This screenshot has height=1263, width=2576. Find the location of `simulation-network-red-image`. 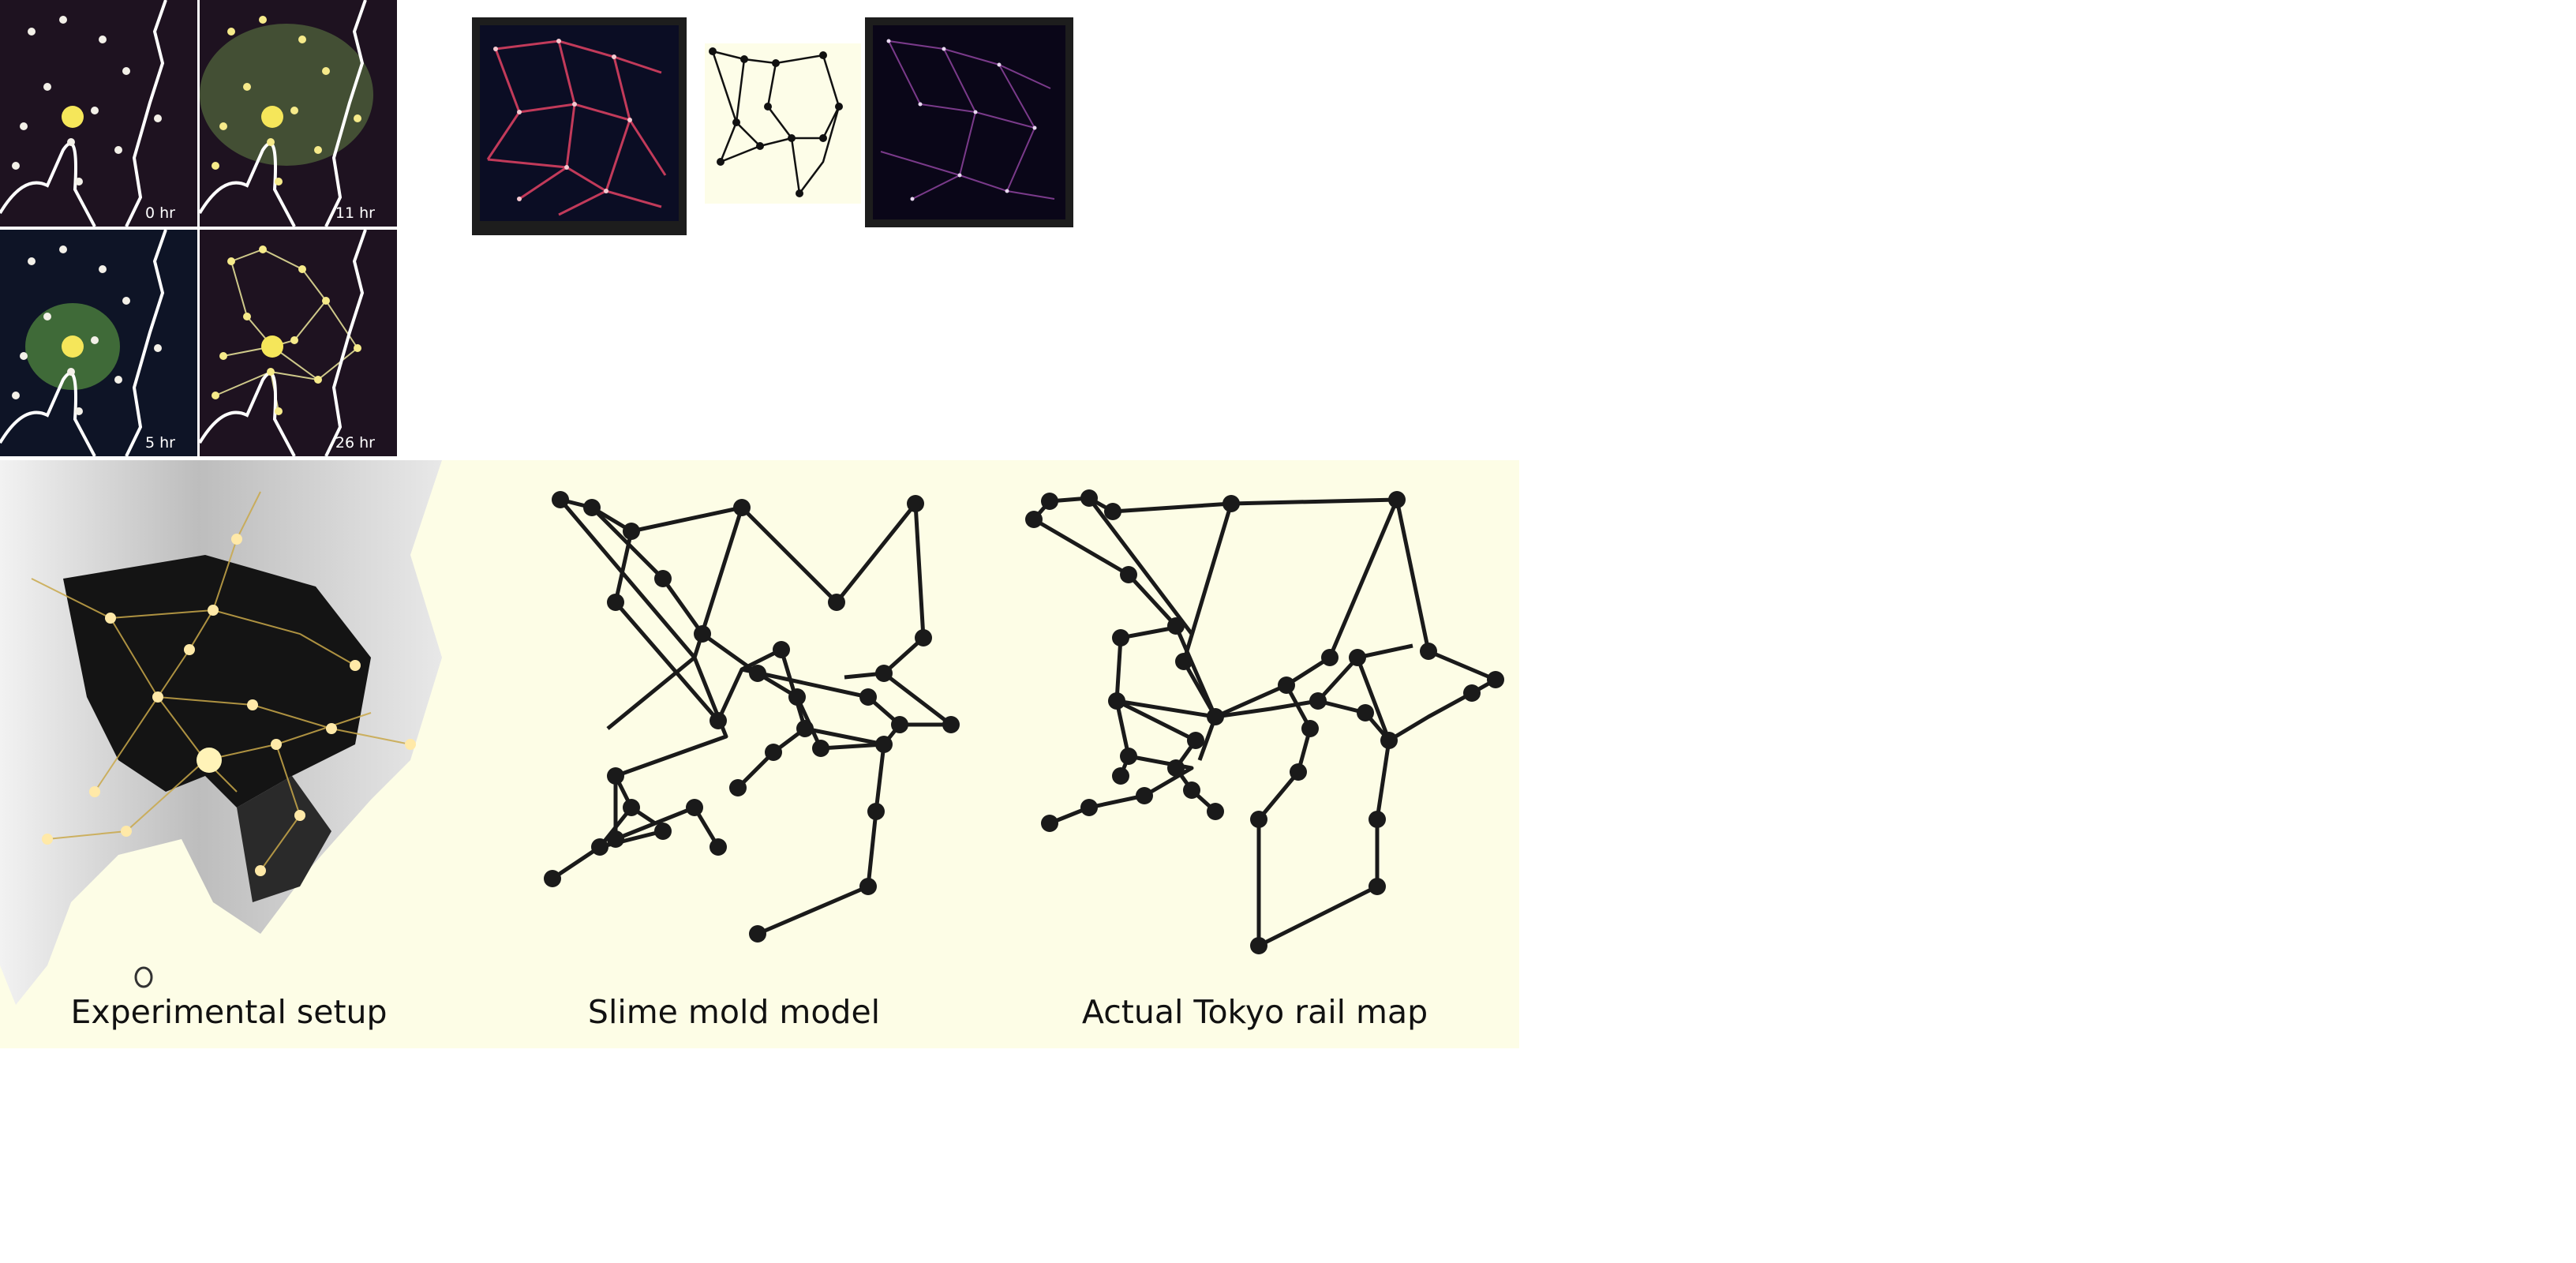

simulation-network-red-image is located at coordinates (579, 123).